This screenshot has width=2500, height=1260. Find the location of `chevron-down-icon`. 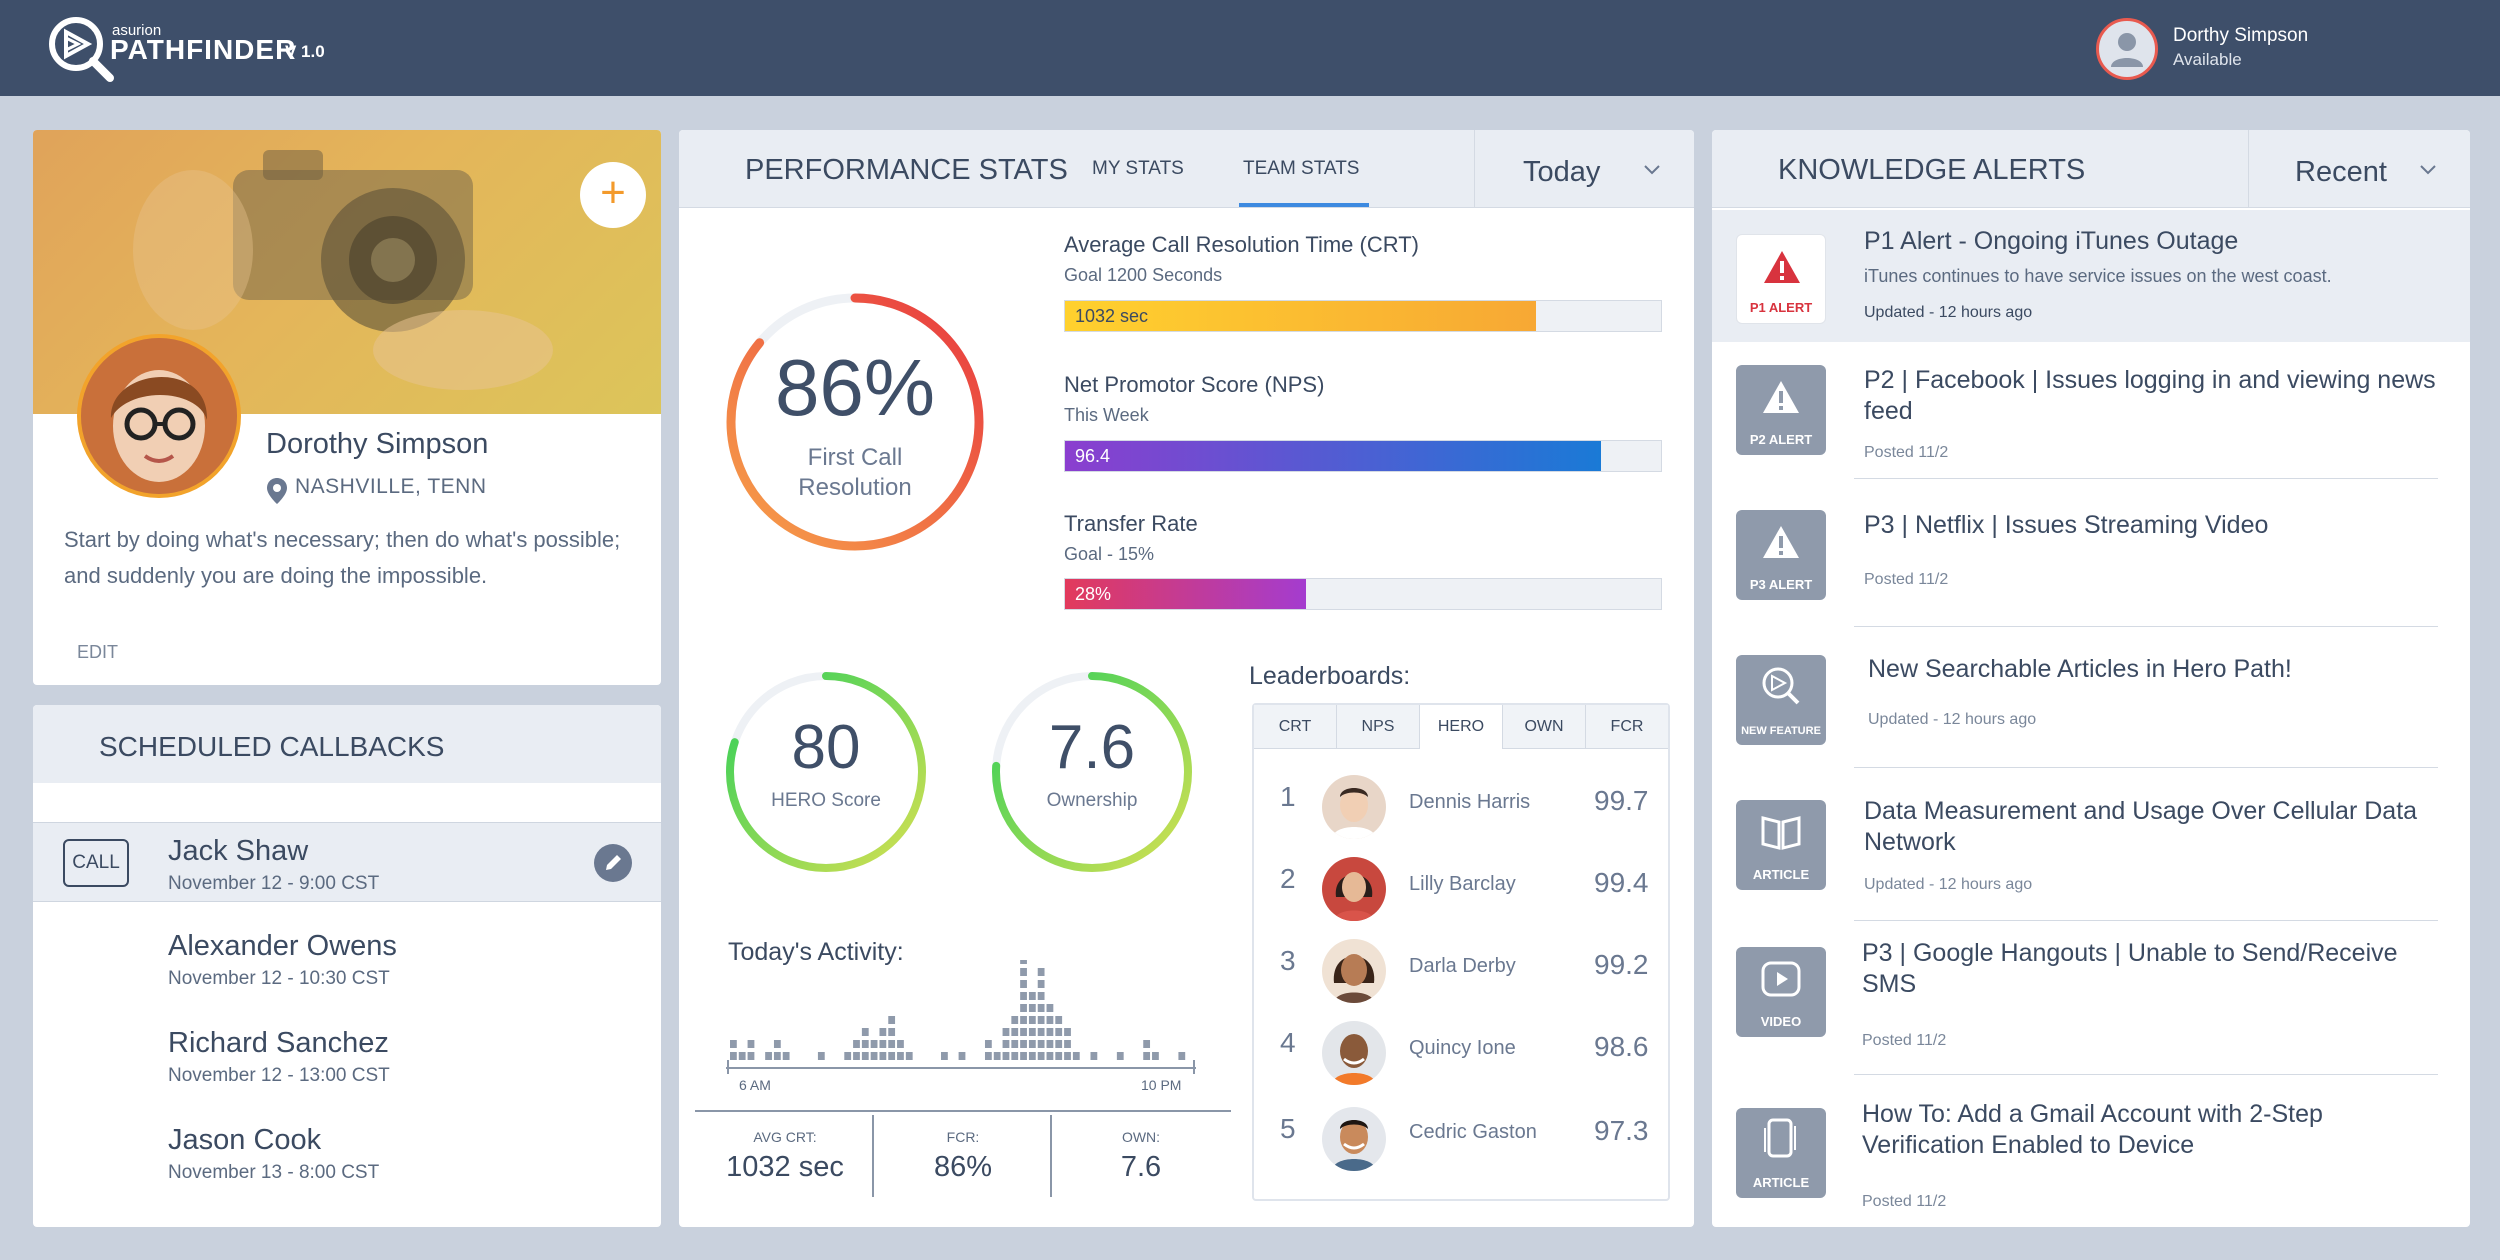

chevron-down-icon is located at coordinates (1652, 170).